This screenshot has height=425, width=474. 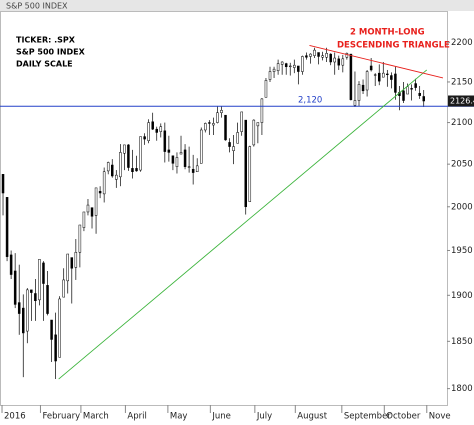 What do you see at coordinates (37, 6) in the screenshot?
I see `chart-title: S&P 500 INDEX` at bounding box center [37, 6].